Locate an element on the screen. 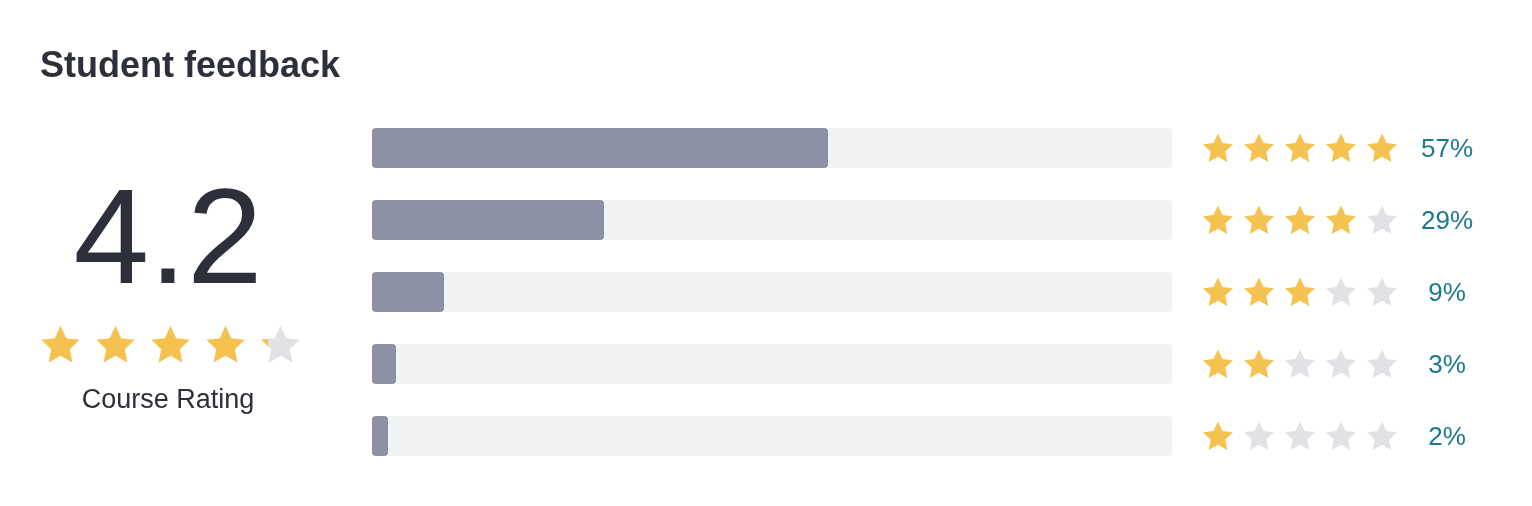 This screenshot has height=506, width=1532. text: 4.2 is located at coordinates (168, 236).